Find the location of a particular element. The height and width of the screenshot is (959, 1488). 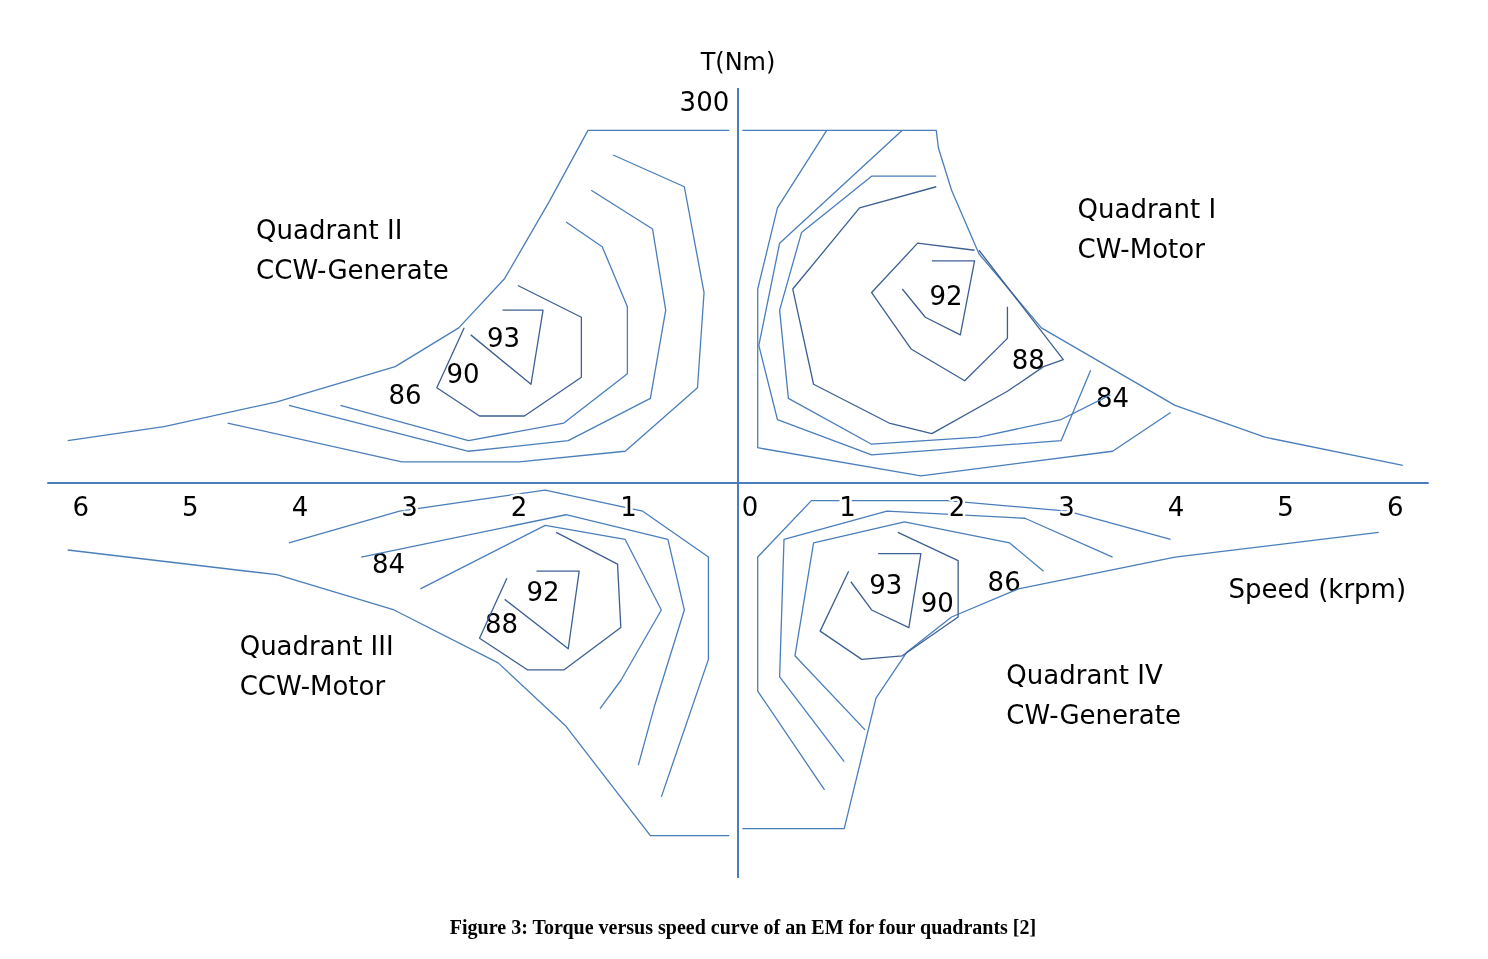

y-axis-title: T(Nm) is located at coordinates (737, 62).